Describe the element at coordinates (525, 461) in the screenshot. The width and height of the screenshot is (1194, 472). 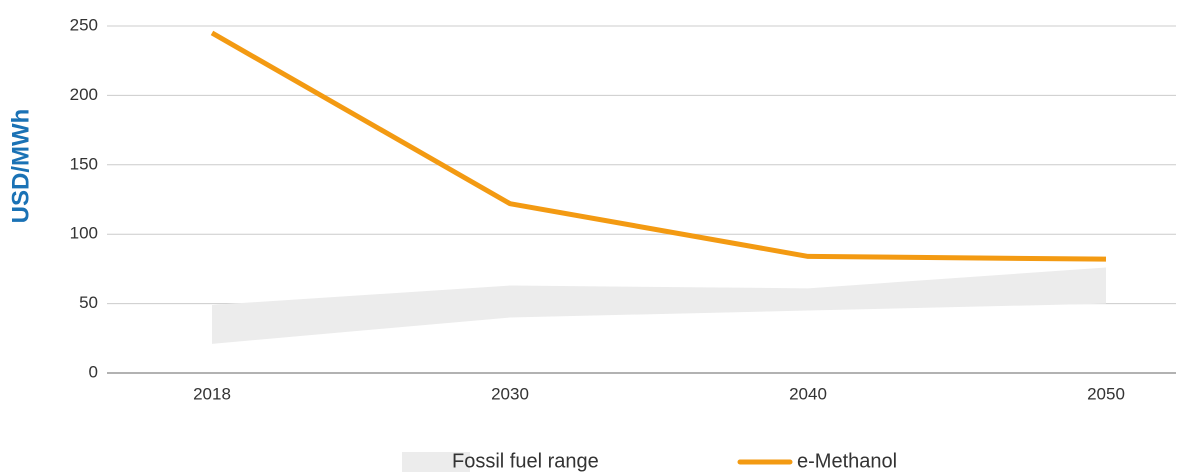
I see `legend-label: Fossil fuel range` at that location.